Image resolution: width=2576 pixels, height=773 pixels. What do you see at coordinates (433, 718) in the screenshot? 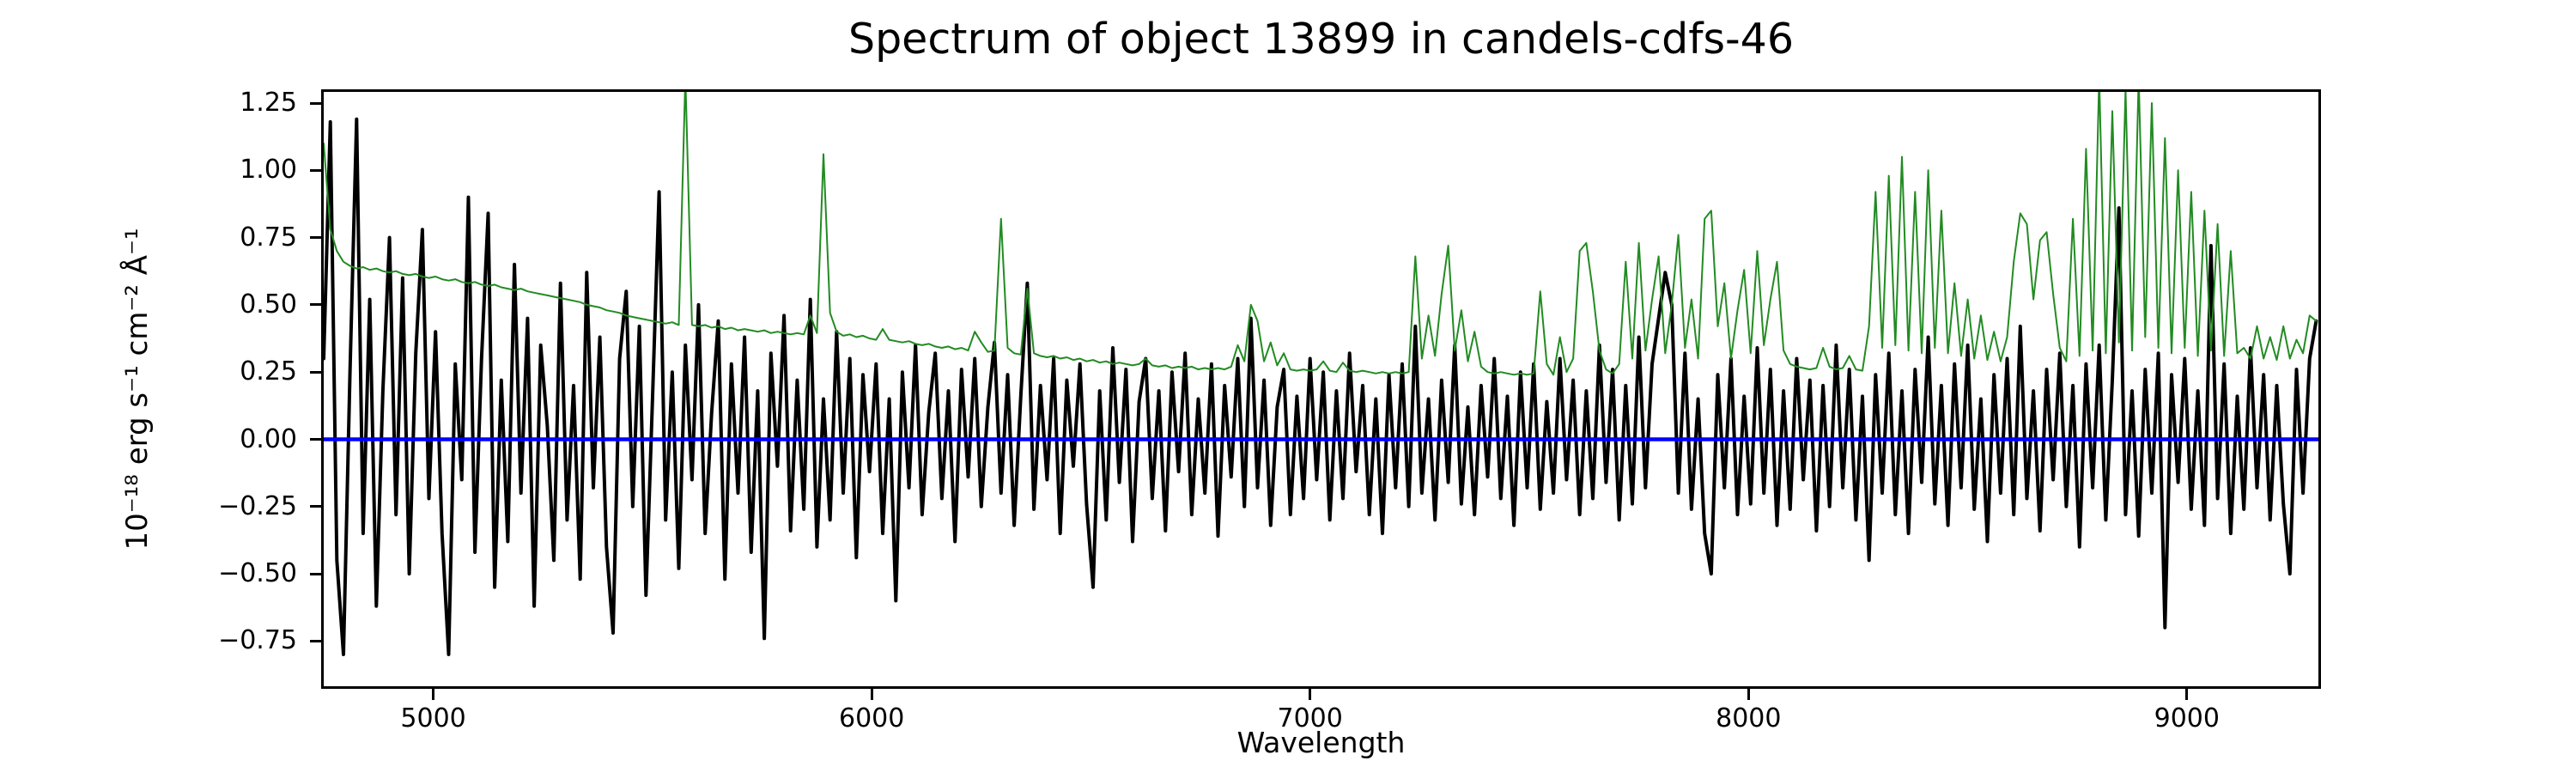
I see `x-tick-label: 5000` at bounding box center [433, 718].